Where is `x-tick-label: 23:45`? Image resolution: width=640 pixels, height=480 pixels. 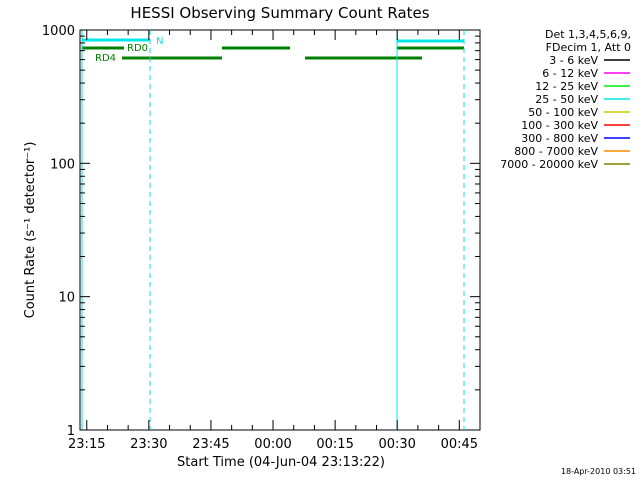
x-tick-label: 23:45 is located at coordinates (210, 444).